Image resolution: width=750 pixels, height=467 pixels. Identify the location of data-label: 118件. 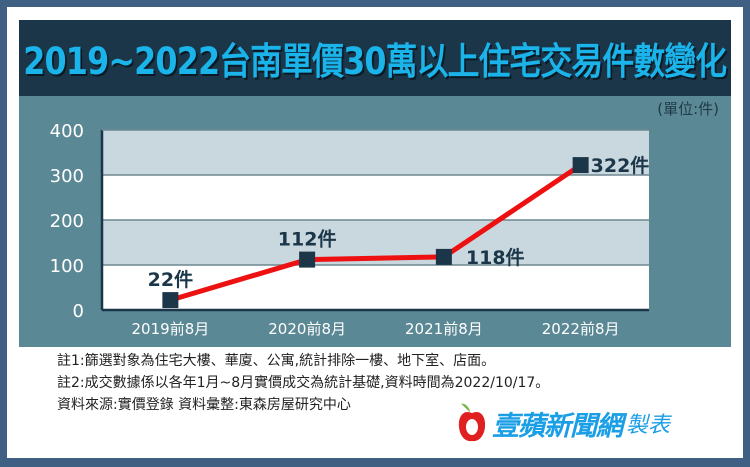
(495, 257).